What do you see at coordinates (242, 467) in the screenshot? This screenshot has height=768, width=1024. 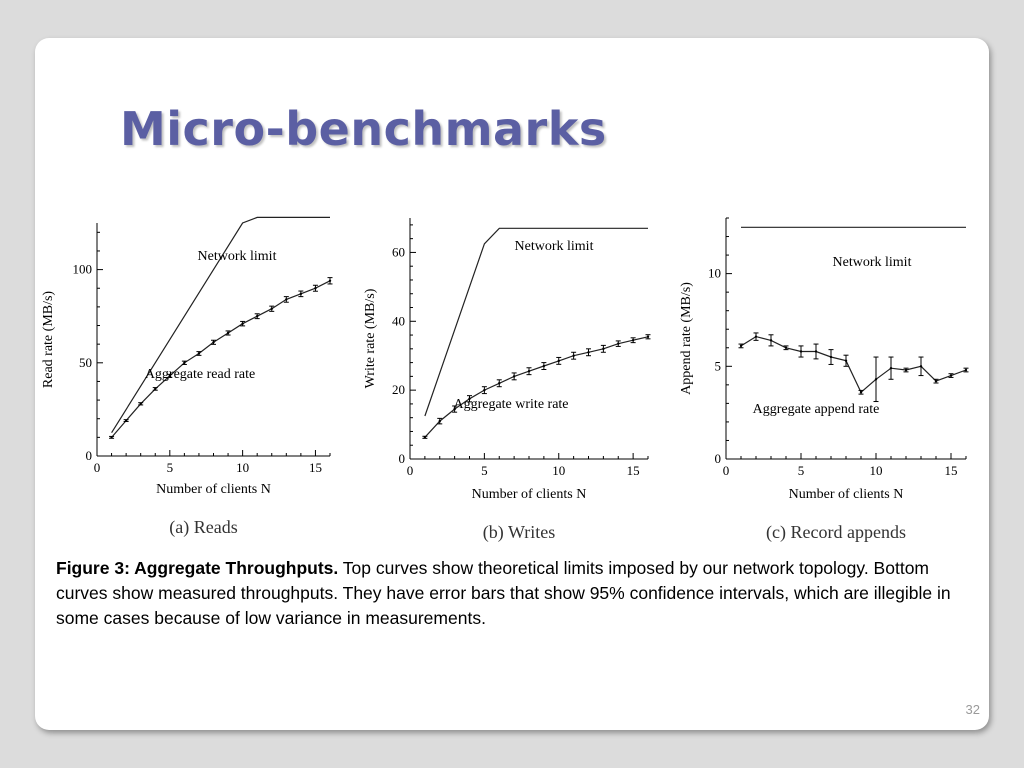 I see `reads-x-tick-label: 10` at bounding box center [242, 467].